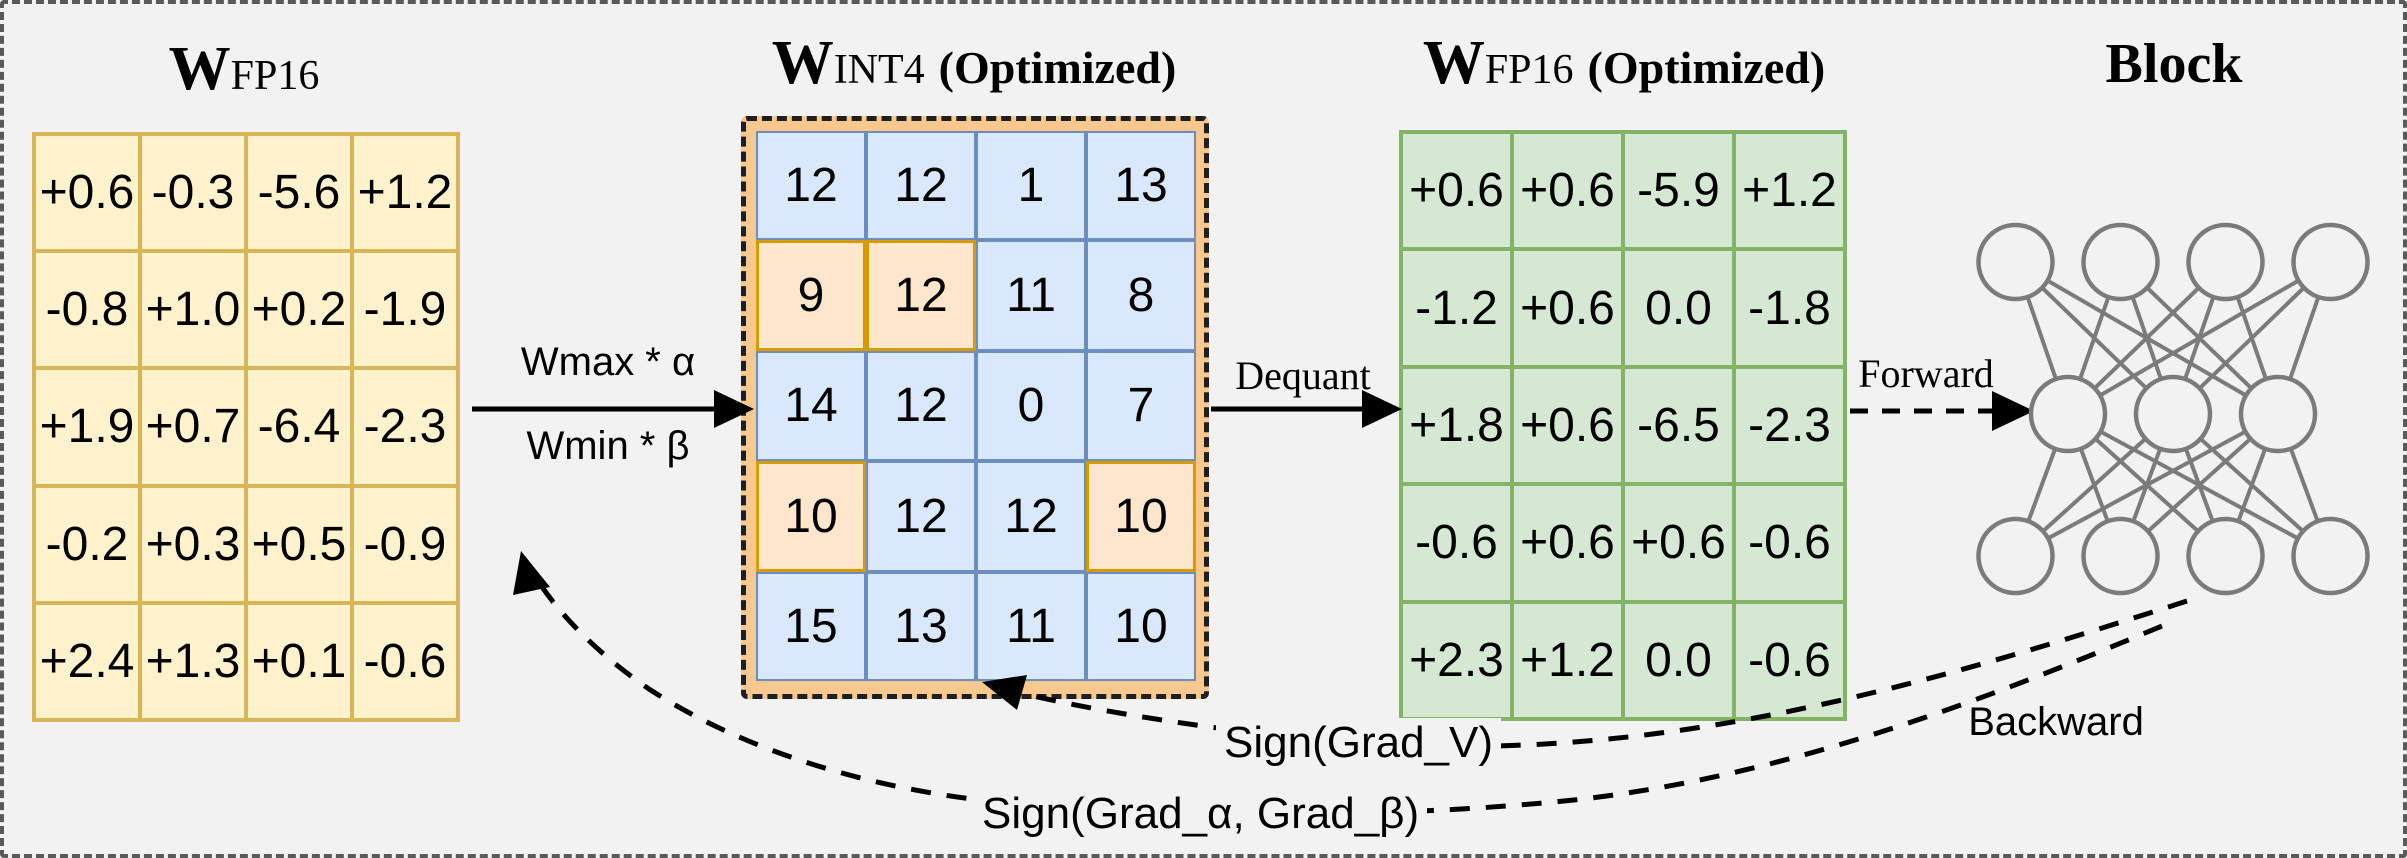 The height and width of the screenshot is (858, 2407). What do you see at coordinates (405, 310) in the screenshot?
I see `matrix-cell: -1.9` at bounding box center [405, 310].